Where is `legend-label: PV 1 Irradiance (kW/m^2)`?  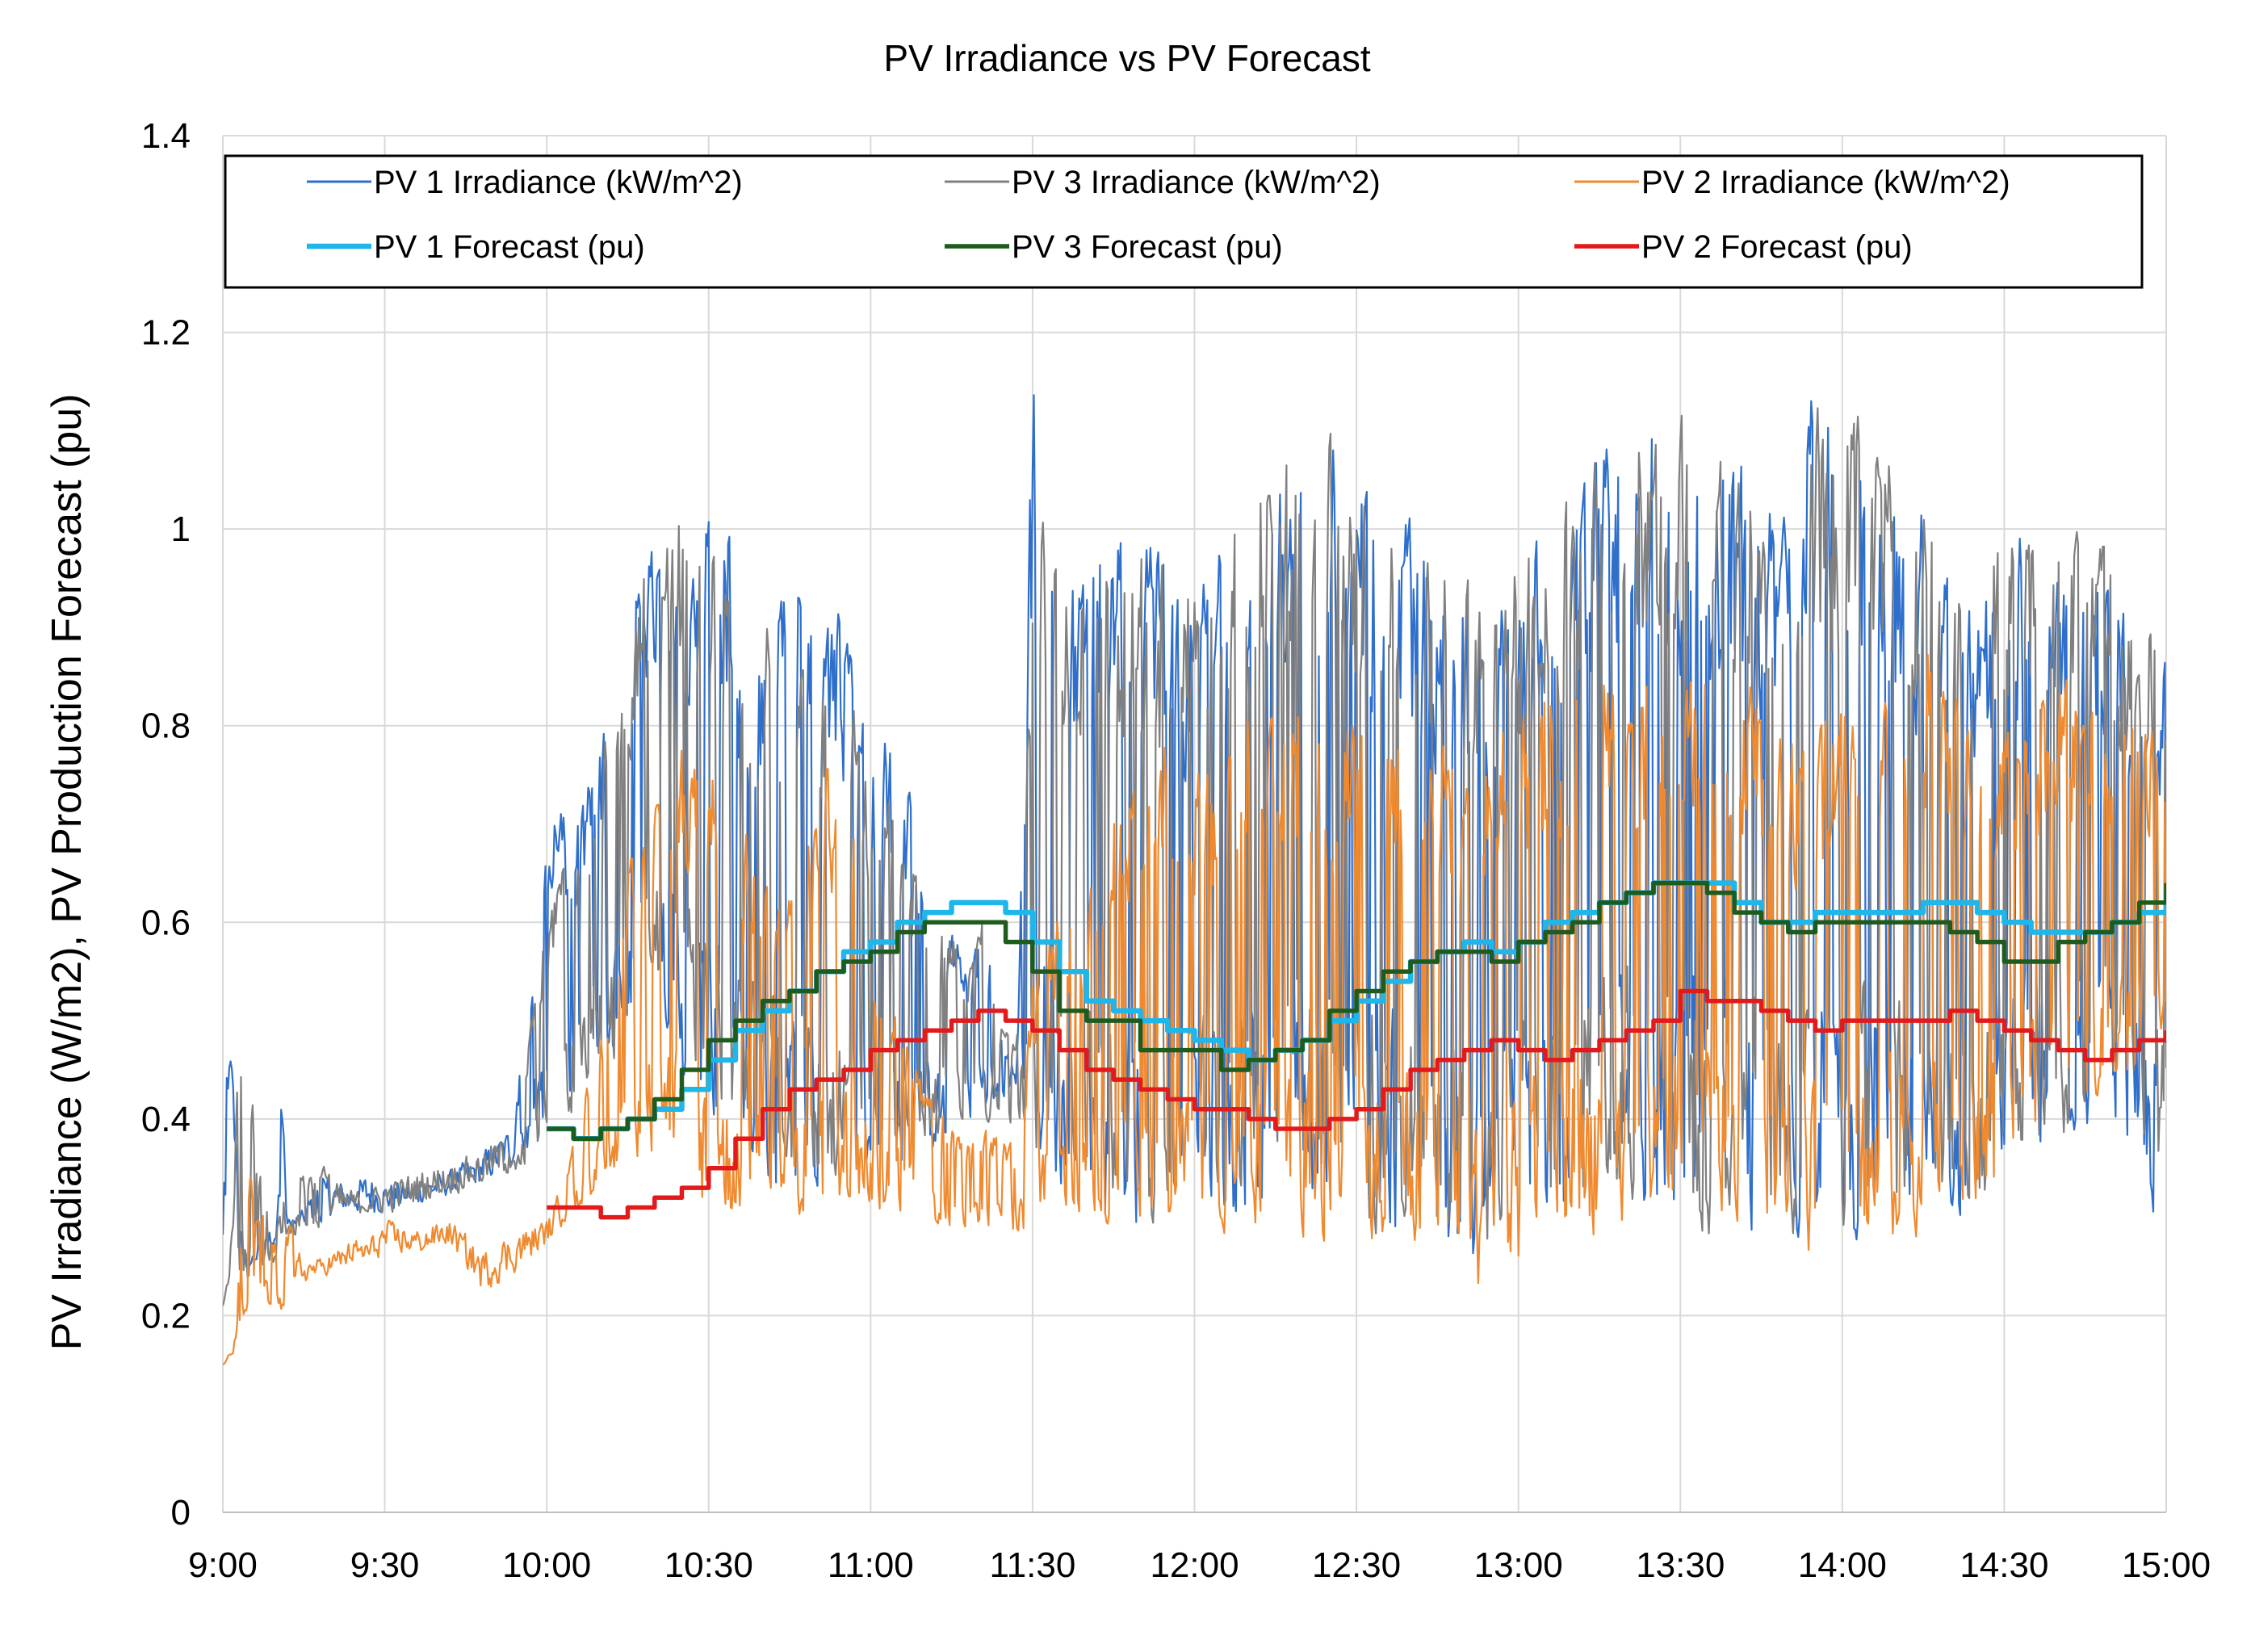
legend-label: PV 1 Irradiance (kW/m^2) is located at coordinates (558, 182).